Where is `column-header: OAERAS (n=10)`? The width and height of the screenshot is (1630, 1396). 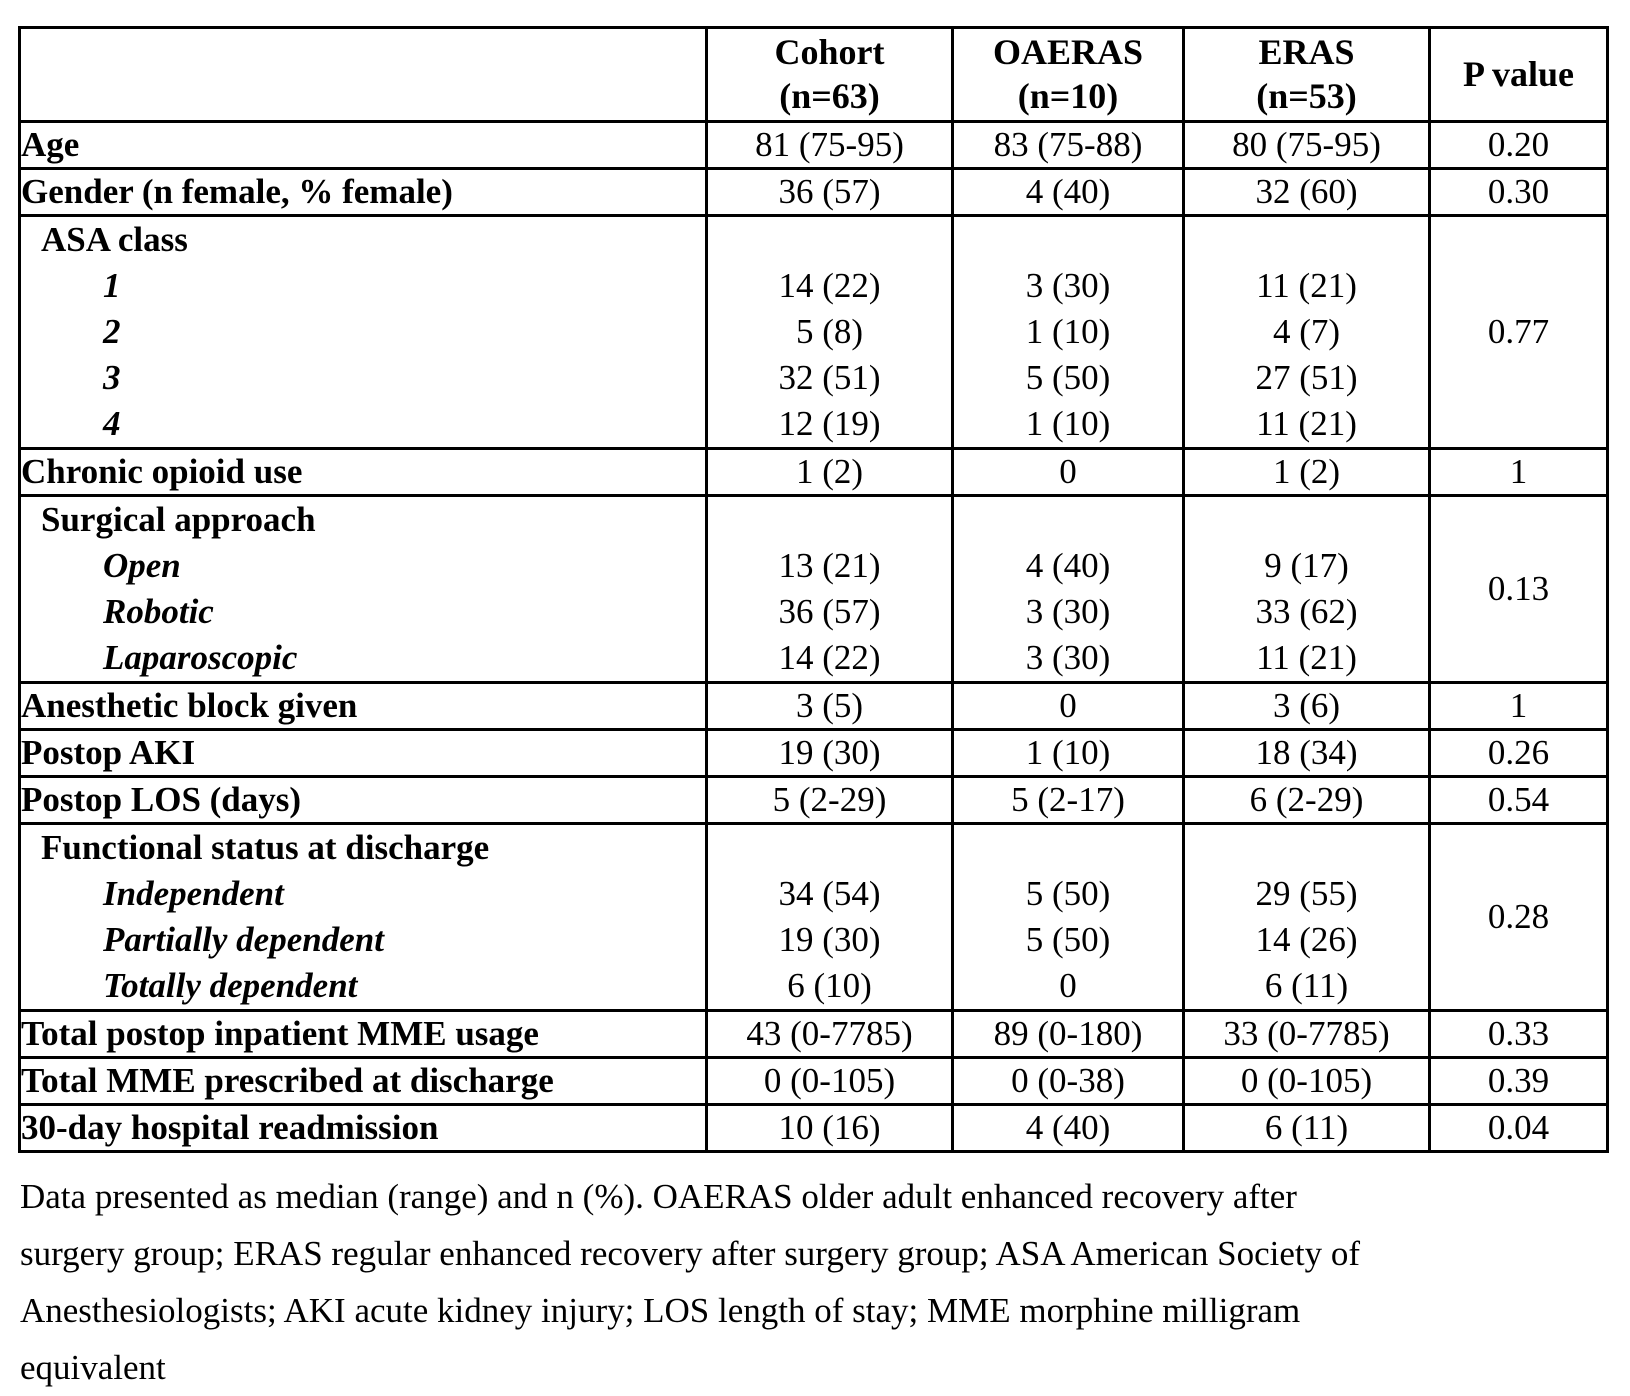 column-header: OAERAS (n=10) is located at coordinates (1068, 74).